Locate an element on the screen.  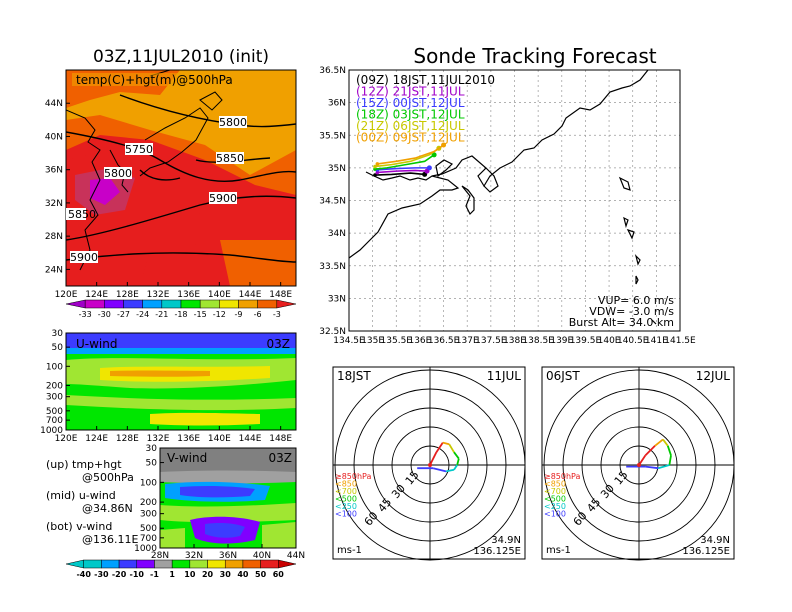
vwind-p-label: 1000 is located at coordinates (145, 549).